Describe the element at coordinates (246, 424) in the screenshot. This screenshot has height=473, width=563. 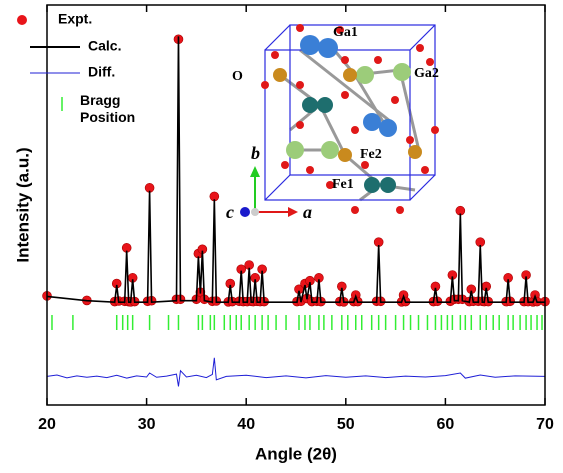
I see `x-tick-label: 40` at that location.